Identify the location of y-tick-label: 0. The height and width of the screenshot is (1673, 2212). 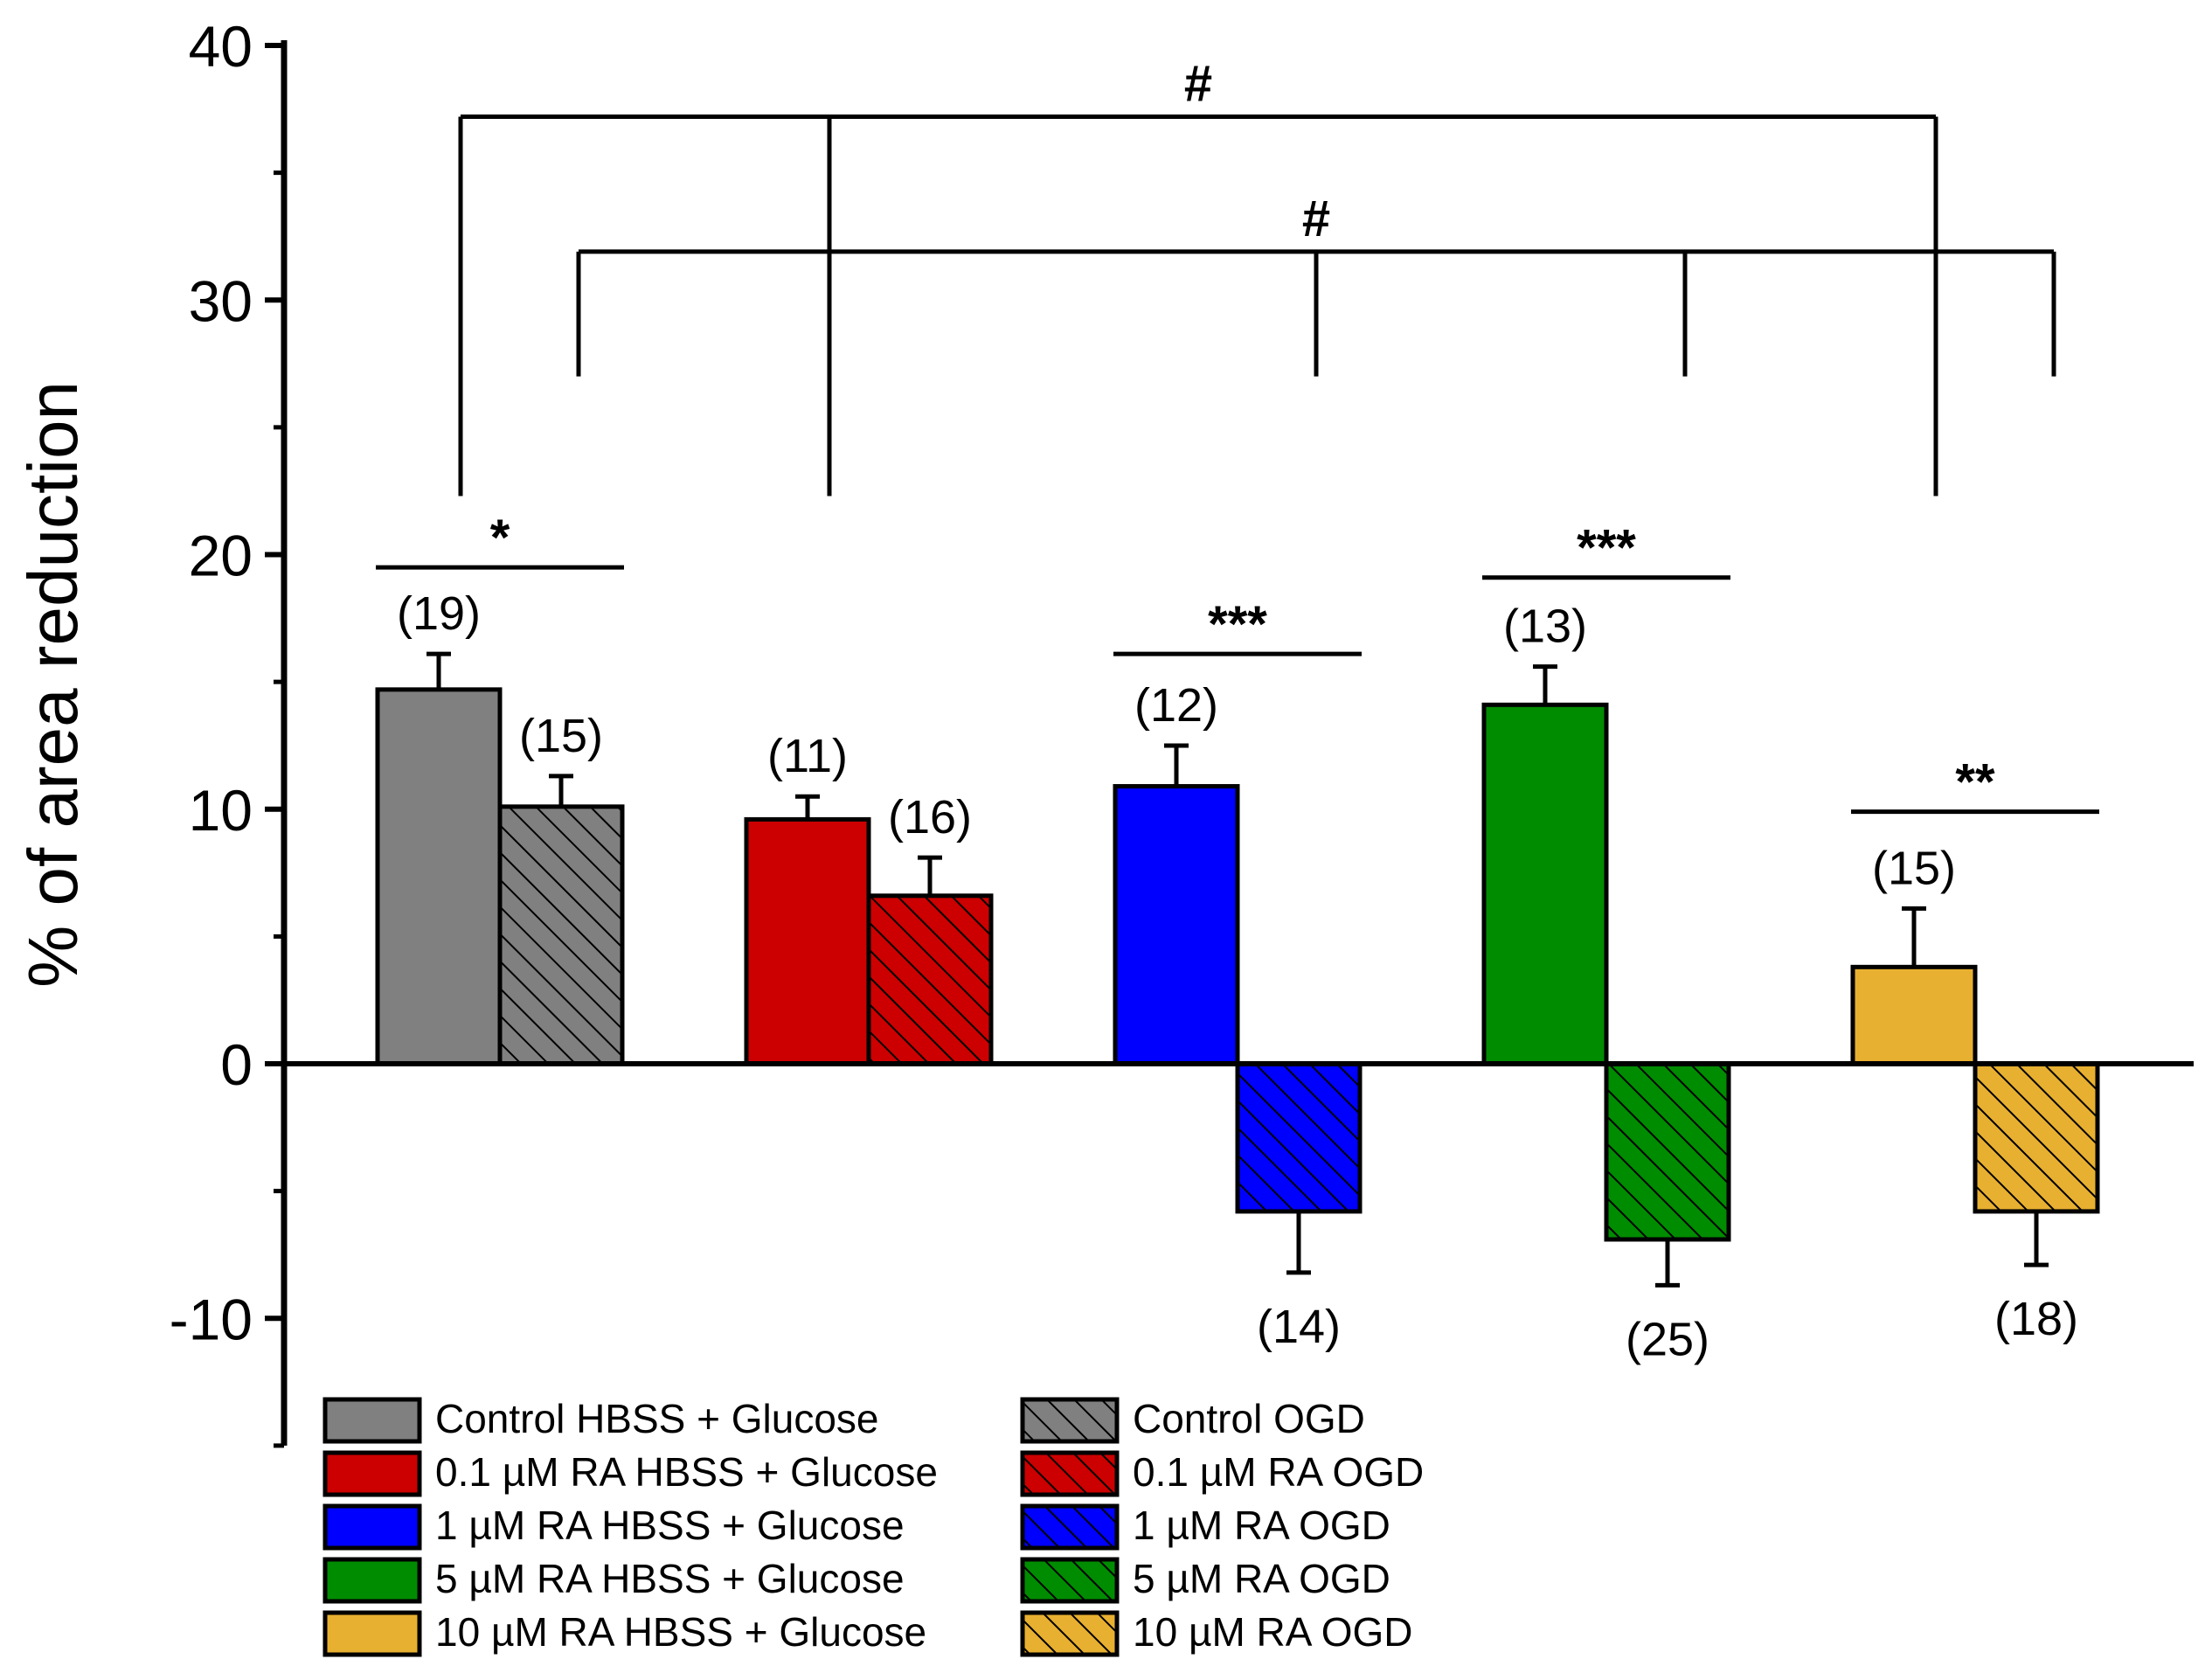
(236, 1064).